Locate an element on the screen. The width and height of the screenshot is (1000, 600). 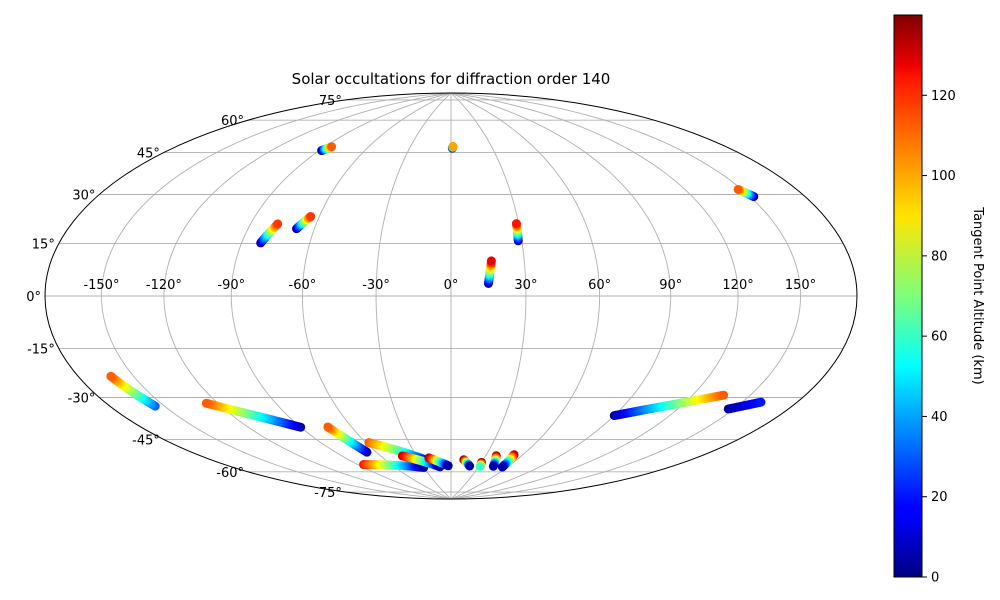
colorbar-tick-label: 40 is located at coordinates (939, 417).